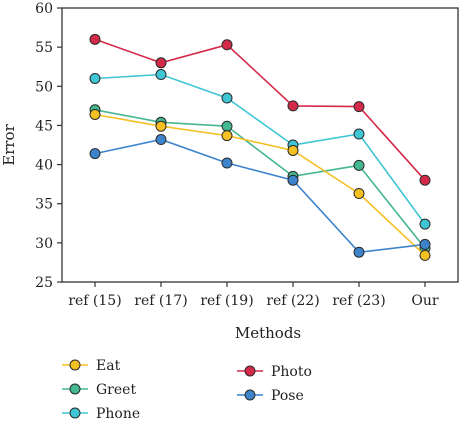 The image size is (474, 424). I want to click on y-axis: 25 30 35 40 45 50 55 60, so click(48, 146).